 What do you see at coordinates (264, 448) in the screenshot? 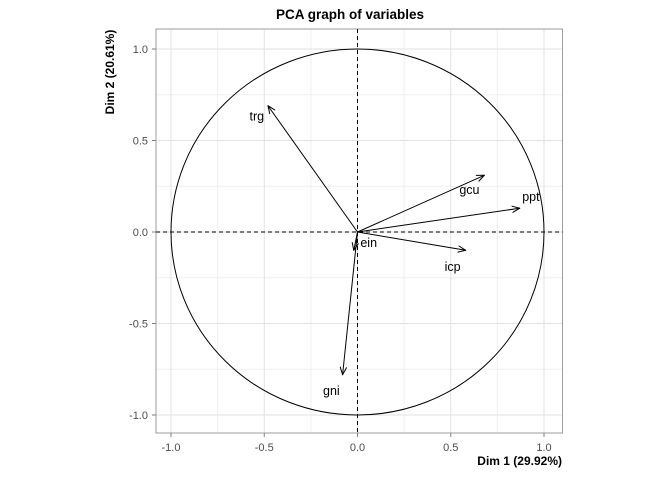
I see `x-tick-label: -0.5` at bounding box center [264, 448].